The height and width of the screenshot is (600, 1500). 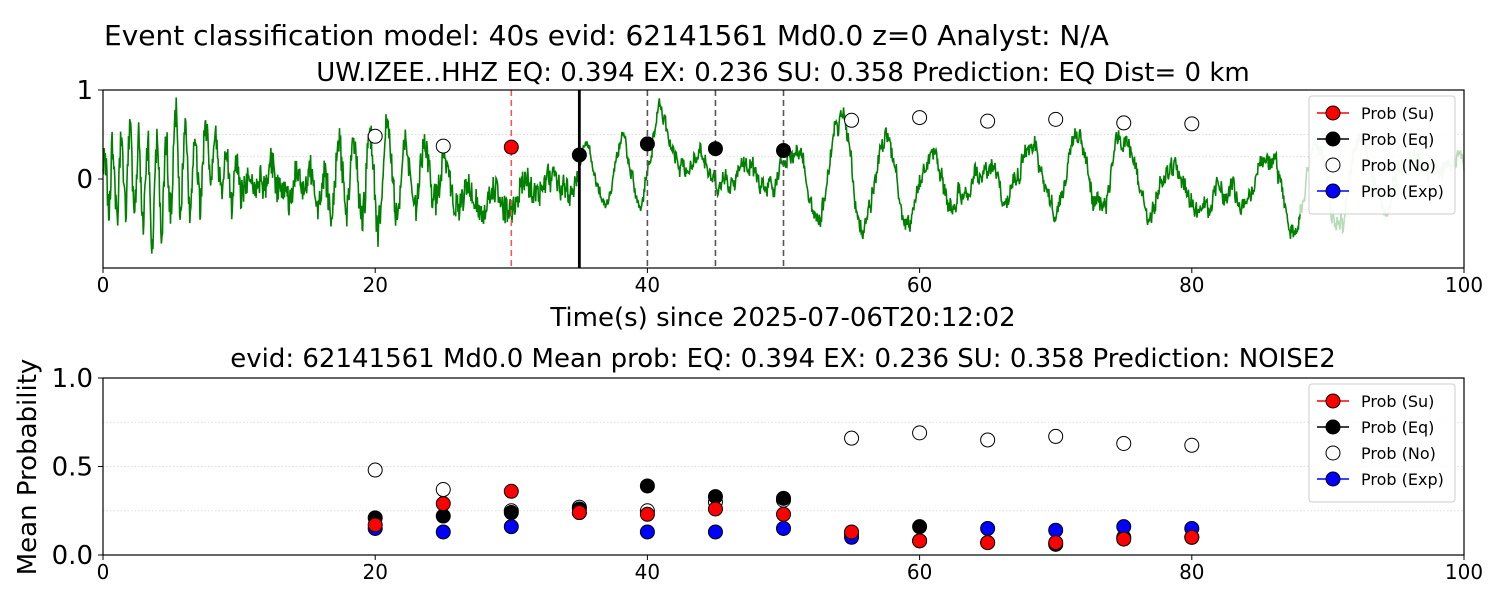 I want to click on probability-legend-label-no: Prob (No), so click(x=1398, y=453).